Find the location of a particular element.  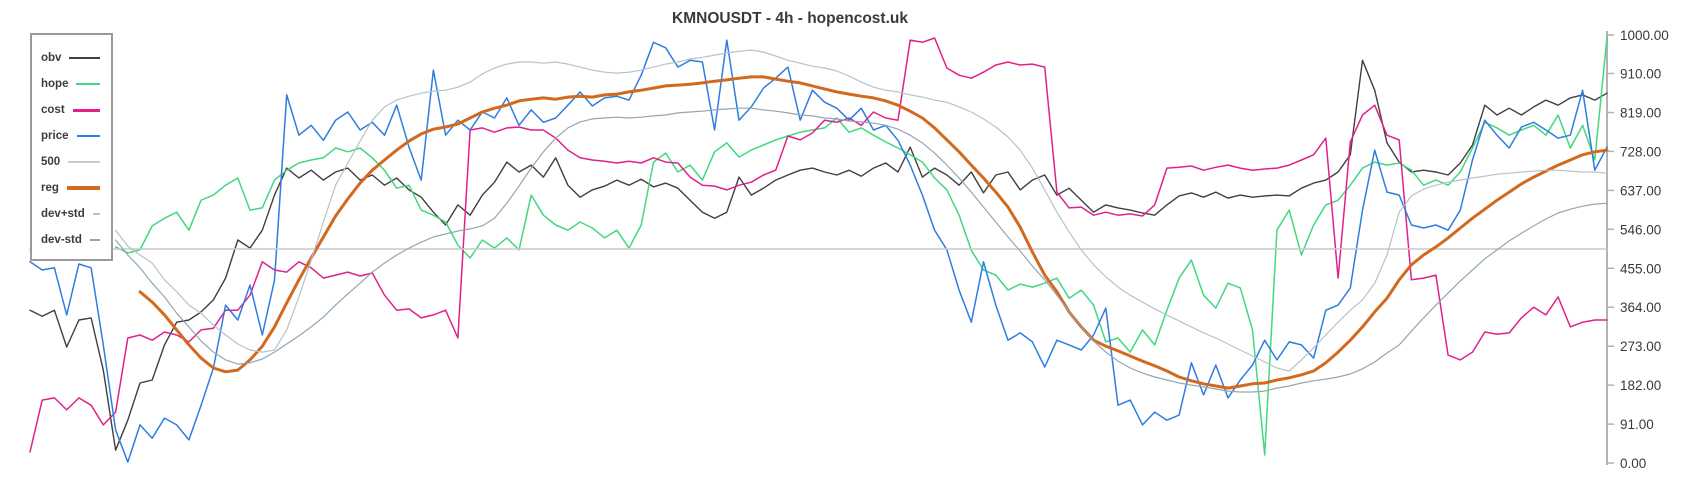

legend-item-label: dev-std is located at coordinates (61, 240).